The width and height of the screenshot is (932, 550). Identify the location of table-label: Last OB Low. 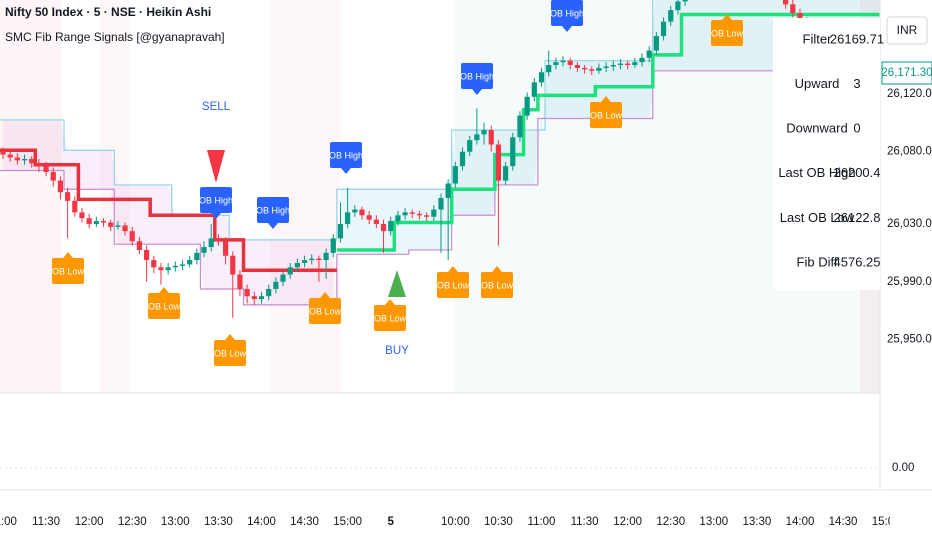
(817, 217).